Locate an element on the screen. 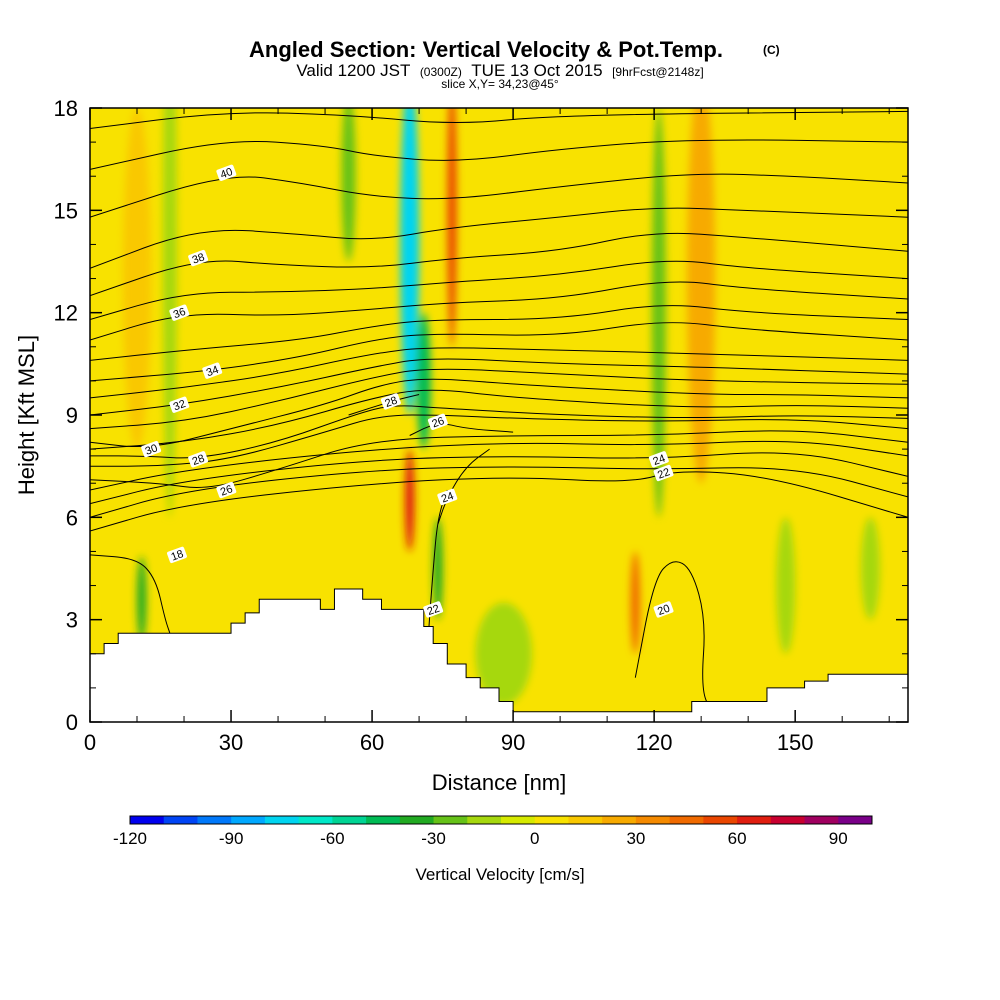  y-tick-label: 6 is located at coordinates (72, 517).